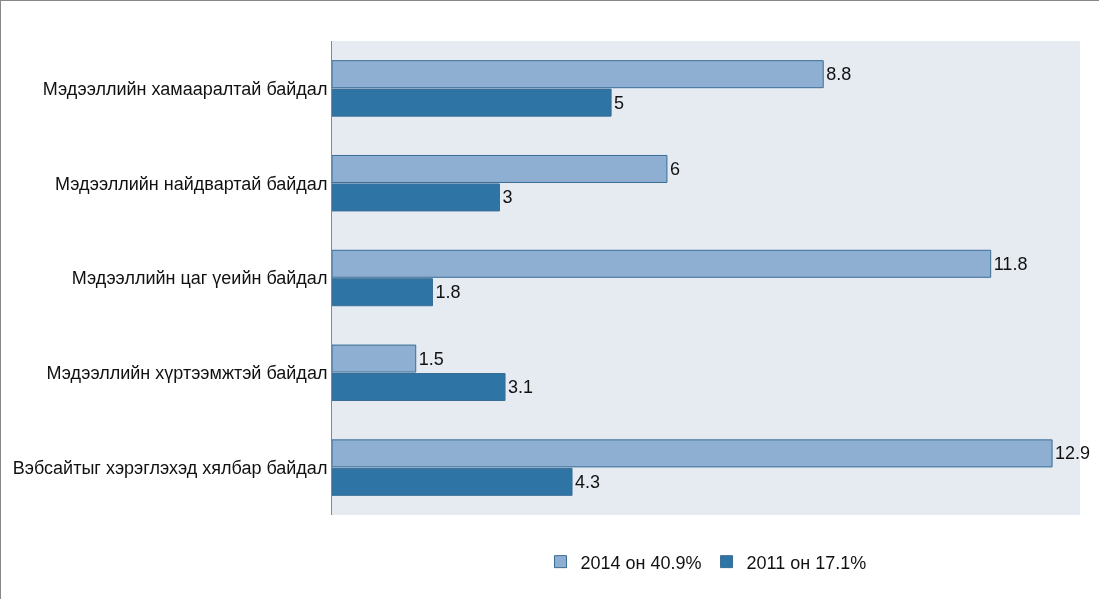 The height and width of the screenshot is (599, 1099). What do you see at coordinates (521, 387) in the screenshot?
I see `data-label: 3.1` at bounding box center [521, 387].